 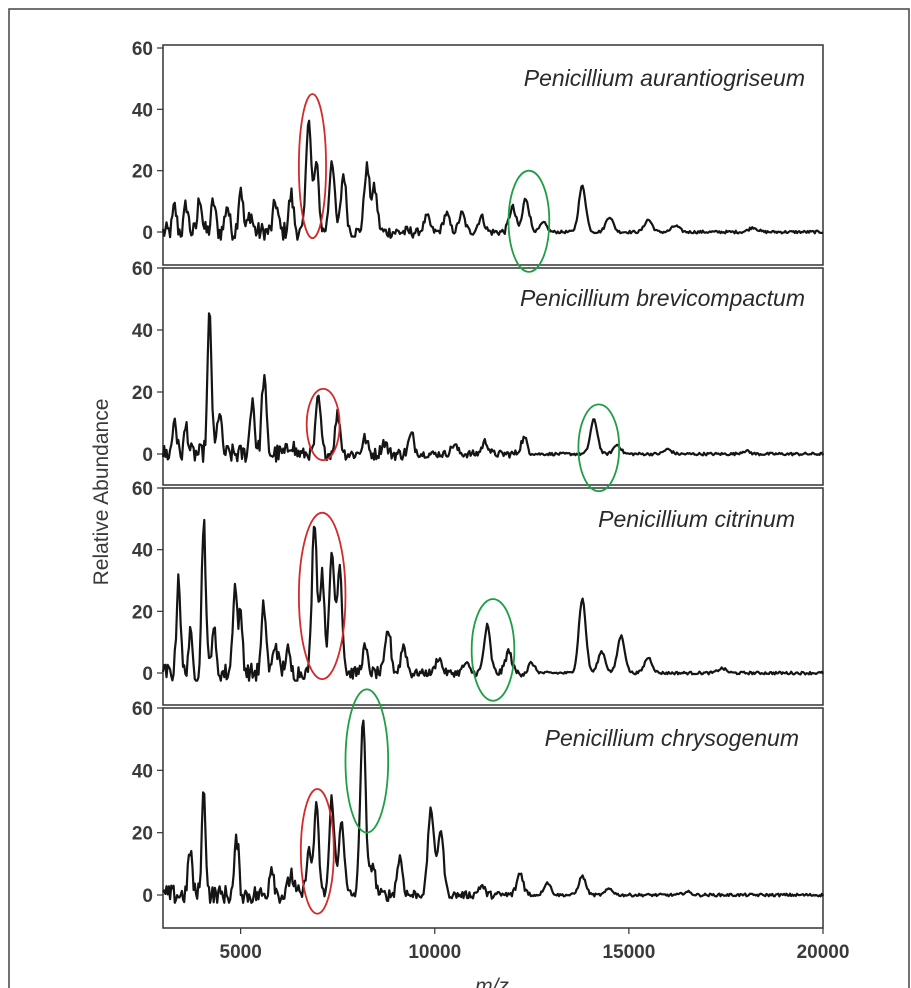 What do you see at coordinates (434, 952) in the screenshot?
I see `x-tick-label: 10000` at bounding box center [434, 952].